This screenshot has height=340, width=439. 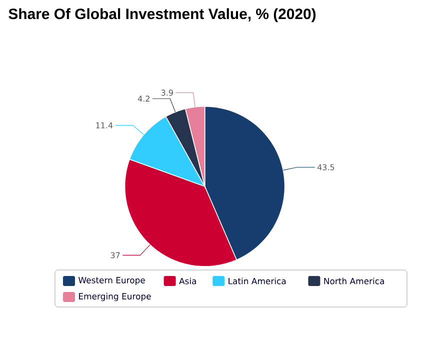 I want to click on legend-label: Western Europe, so click(x=111, y=281).